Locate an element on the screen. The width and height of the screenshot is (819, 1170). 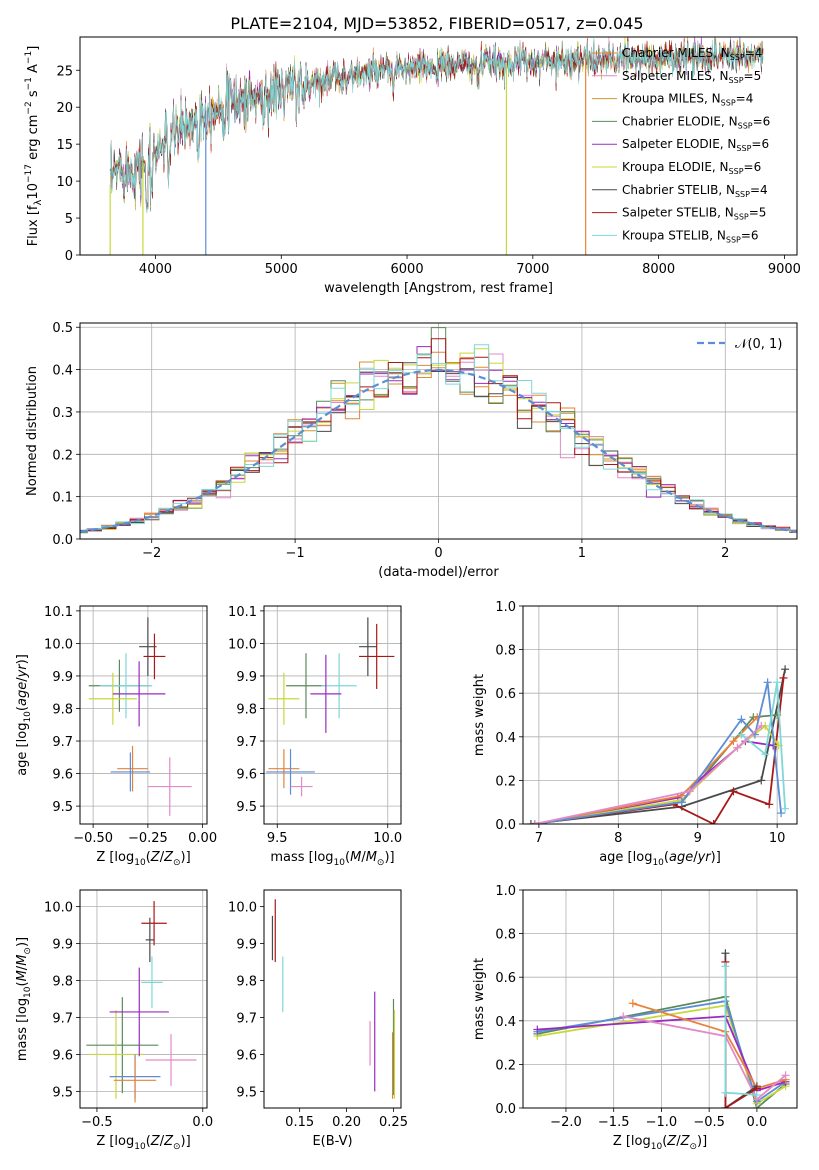
y-tick-label: 9.9 is located at coordinates (246, 677).